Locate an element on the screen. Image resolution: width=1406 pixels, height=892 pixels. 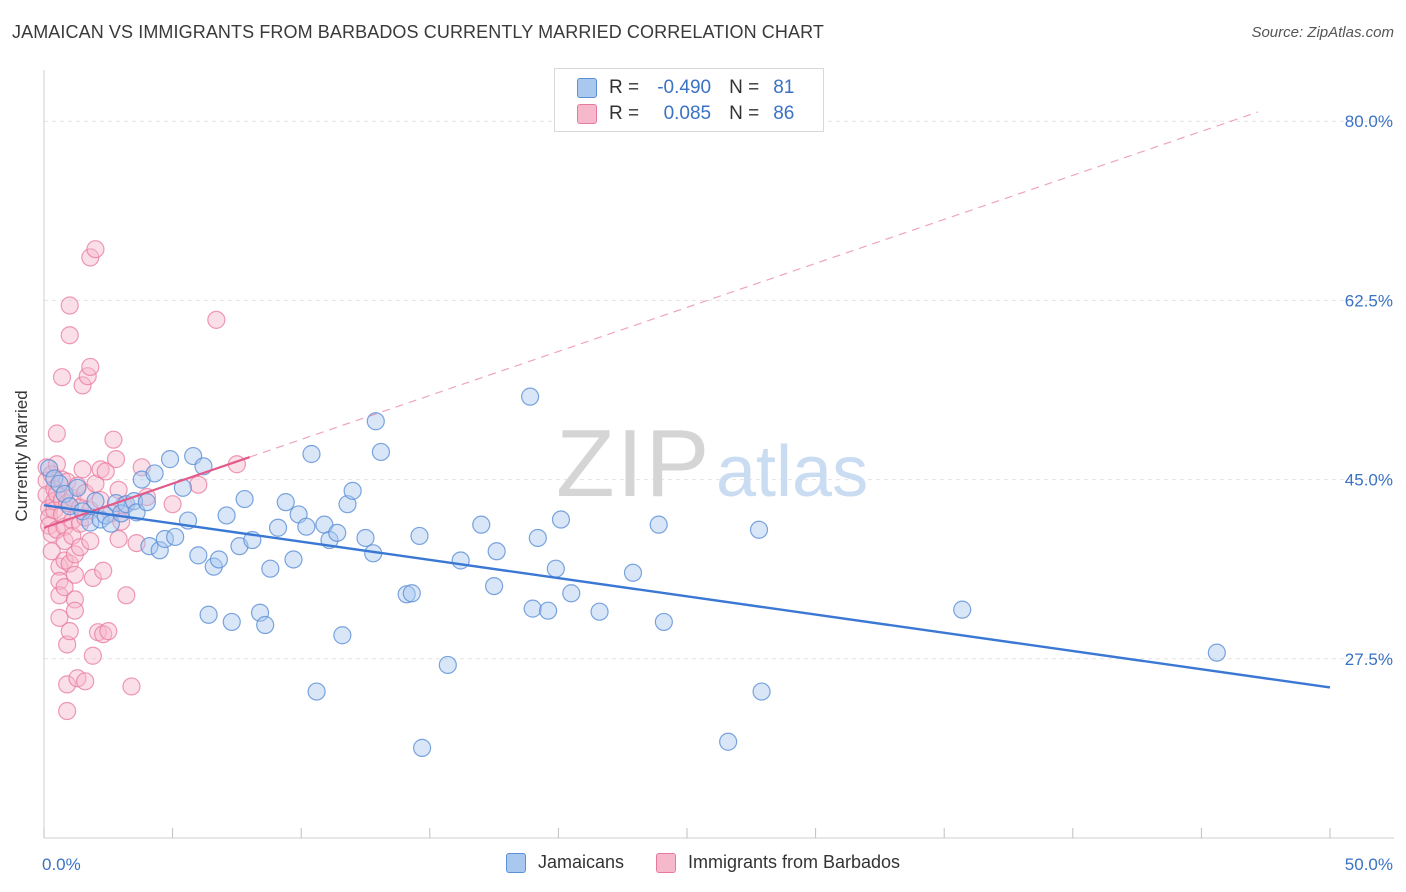
source-note: Source: ZipAtlas.com is located at coordinates (1322, 32).